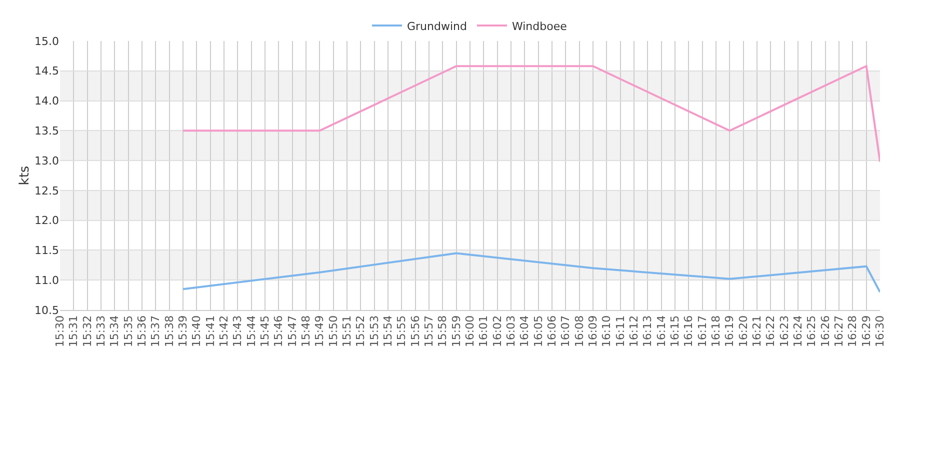 This screenshot has width=940, height=450. I want to click on x-tick-label: 15:40, so click(197, 331).